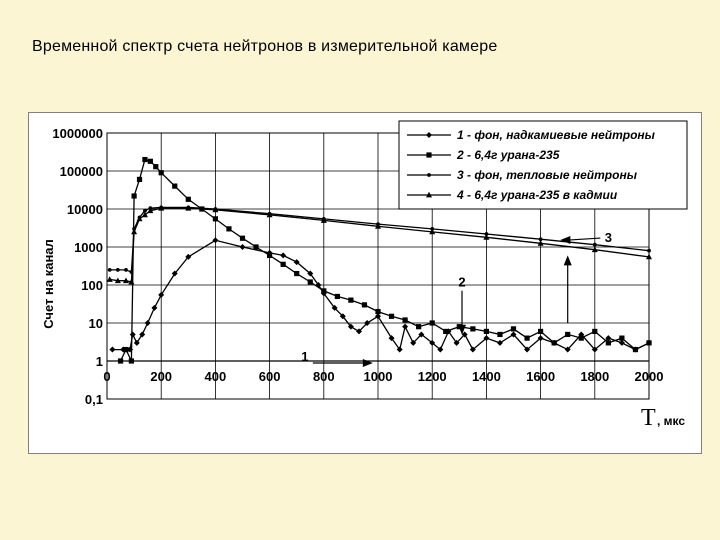 Image resolution: width=720 pixels, height=540 pixels. Describe the element at coordinates (378, 376) in the screenshot. I see `x-tick-label: 1000` at that location.